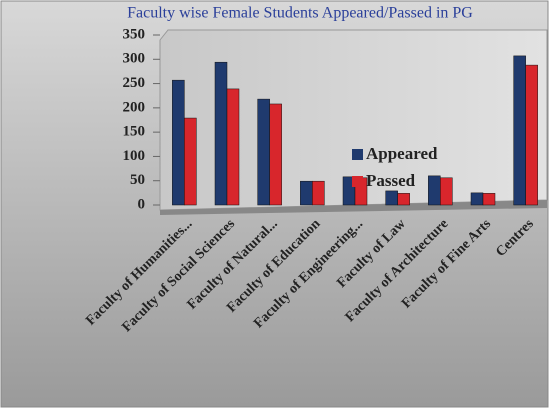  I want to click on y-tick-label: 50, so click(137, 180).